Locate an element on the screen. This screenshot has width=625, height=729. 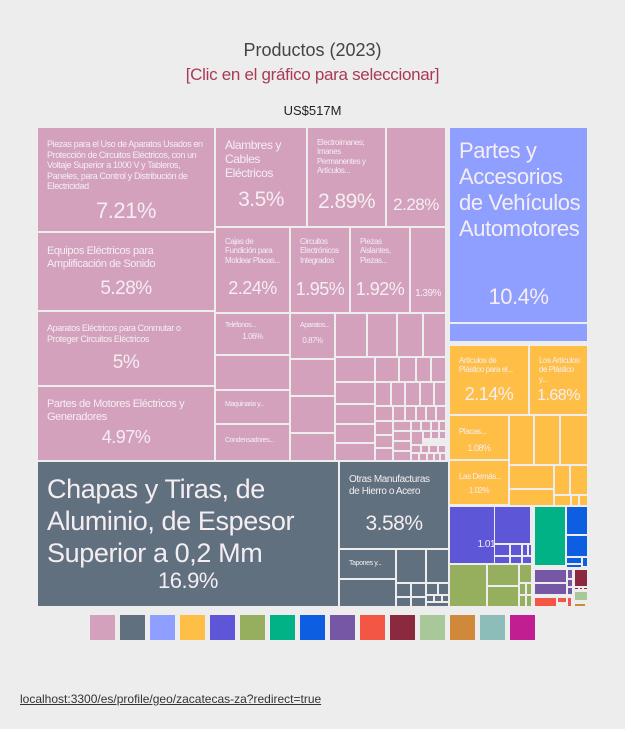
treemap-tile: Teléfonos... 1.06% is located at coordinates (252, 334).